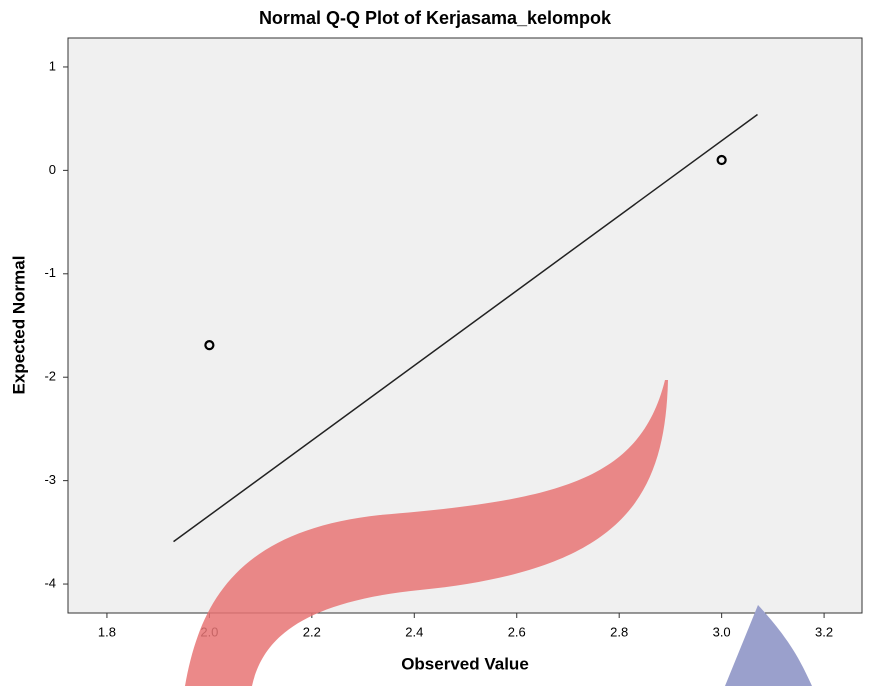 The width and height of the screenshot is (870, 691). What do you see at coordinates (50, 479) in the screenshot?
I see `y-tick-label: -3` at bounding box center [50, 479].